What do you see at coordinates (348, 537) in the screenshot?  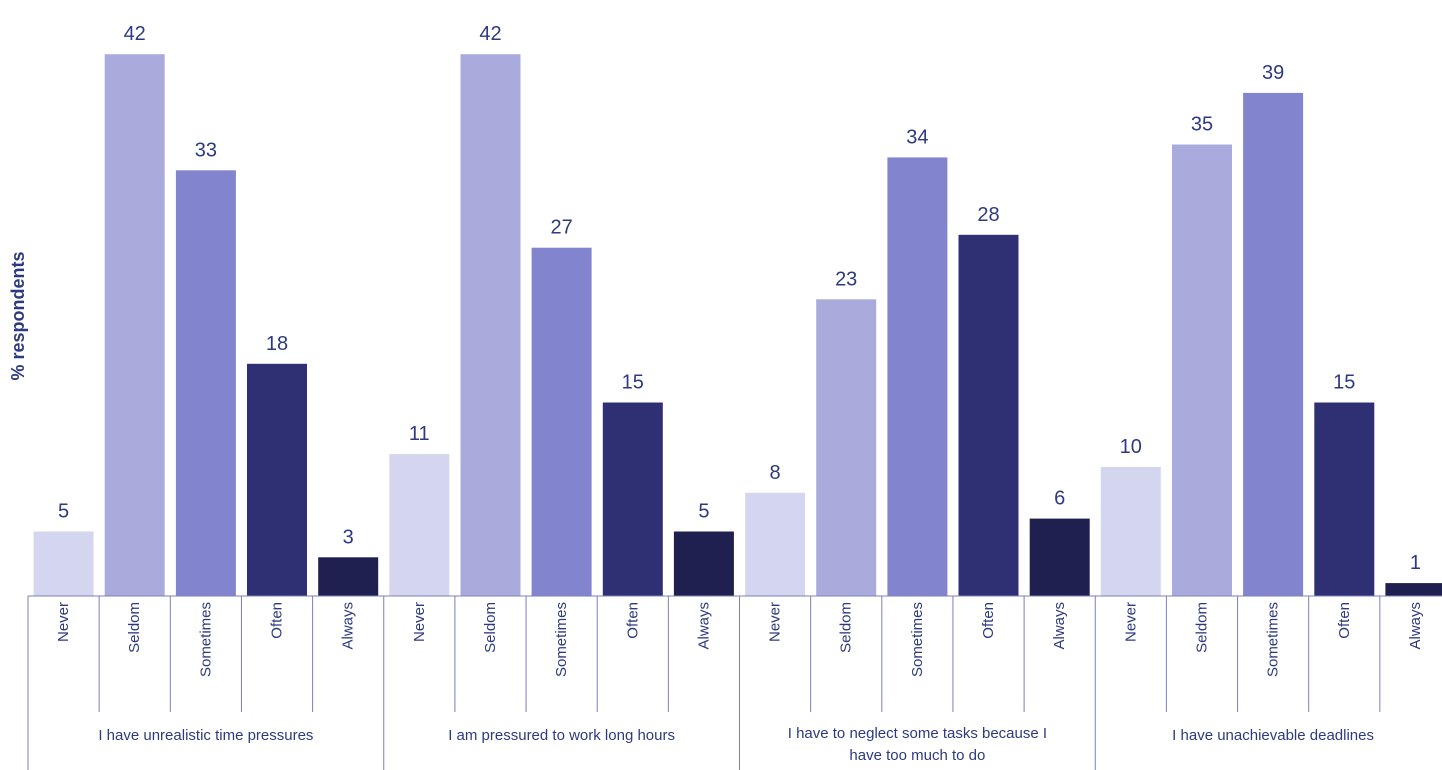 I see `value-label: 3` at bounding box center [348, 537].